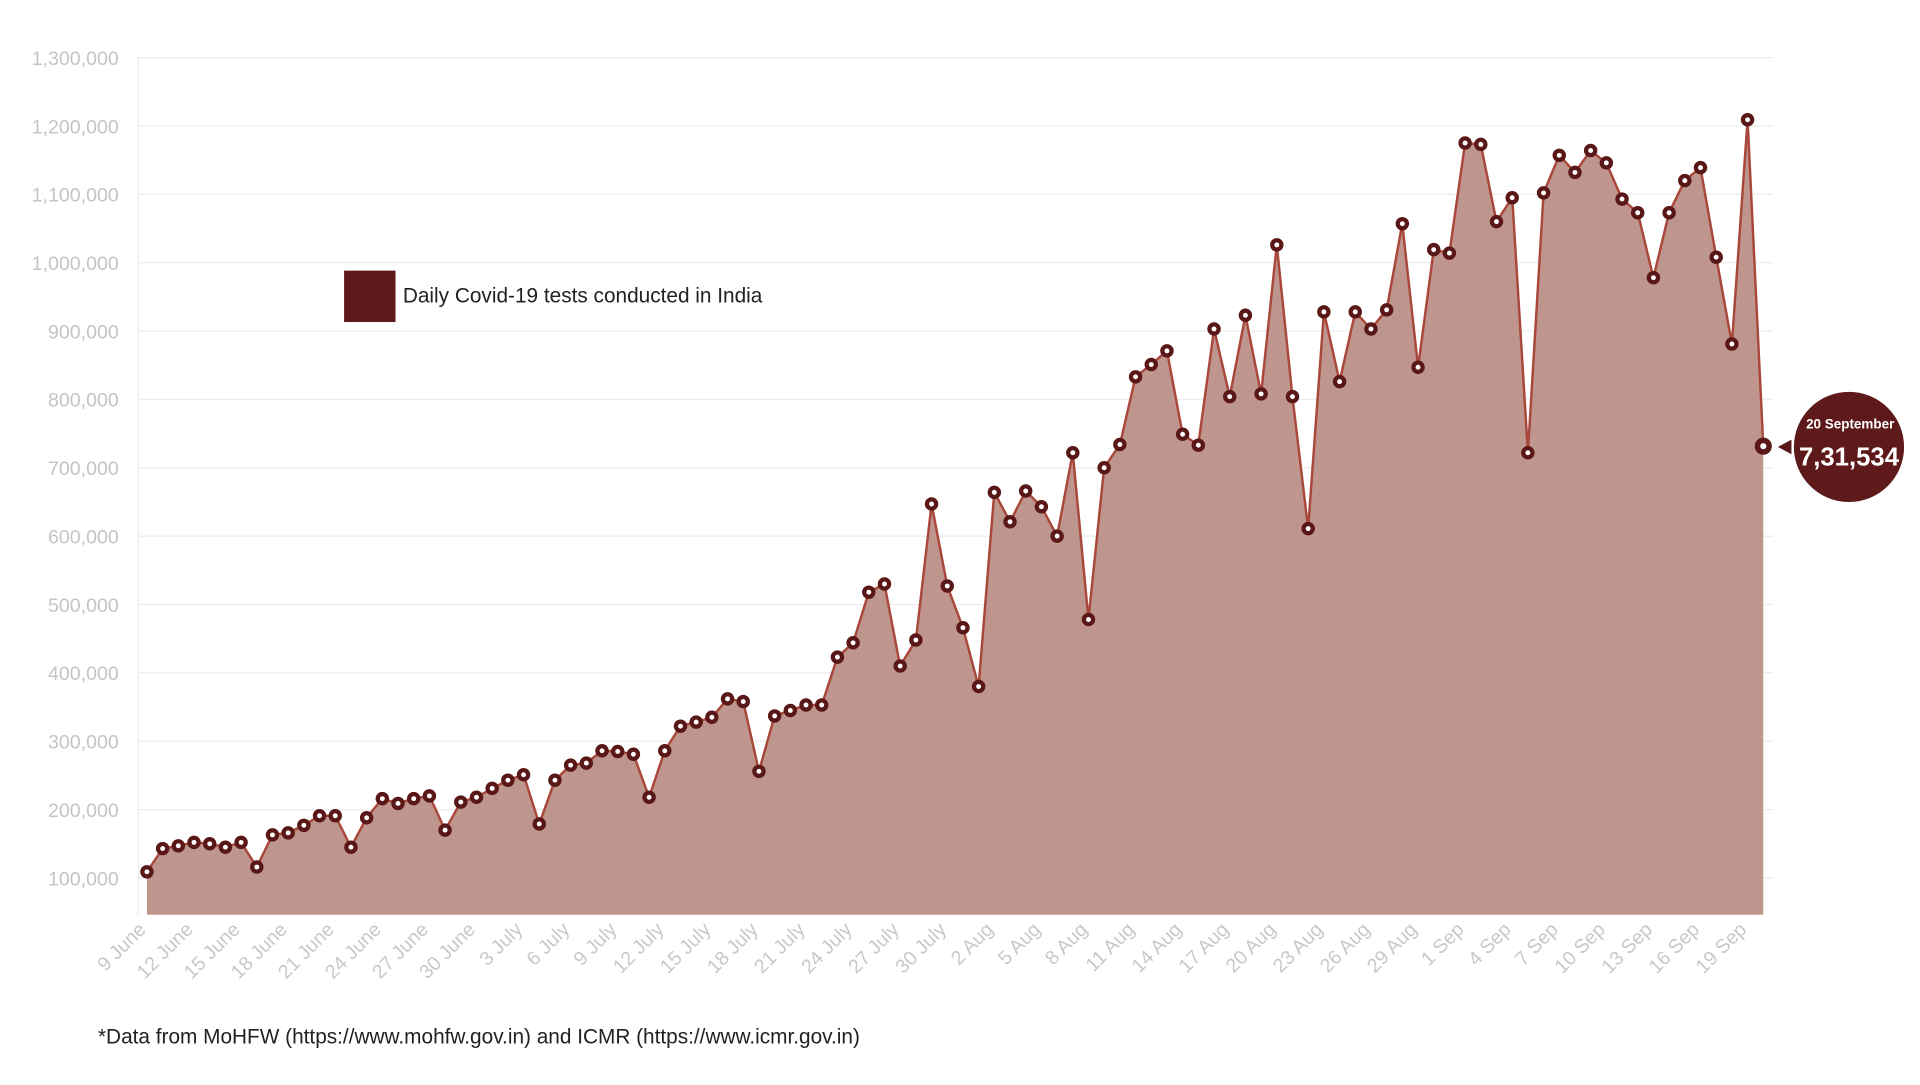 The height and width of the screenshot is (1085, 1920). I want to click on x-tick-label: 10 Sep, so click(1580, 949).